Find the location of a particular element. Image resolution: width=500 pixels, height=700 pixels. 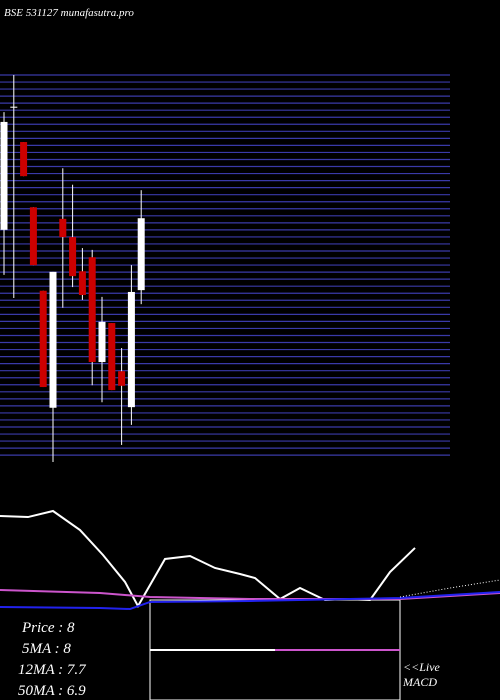

info-text: 12MA : 7.7 is located at coordinates (52, 670).